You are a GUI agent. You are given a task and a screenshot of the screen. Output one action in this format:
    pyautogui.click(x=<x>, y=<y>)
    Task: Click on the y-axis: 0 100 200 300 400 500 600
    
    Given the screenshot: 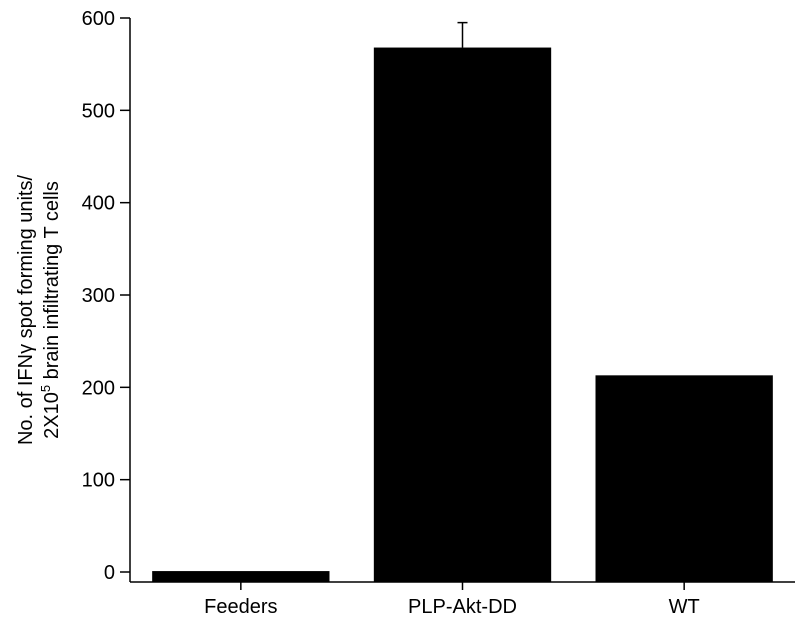 What is the action you would take?
    pyautogui.click(x=106, y=296)
    